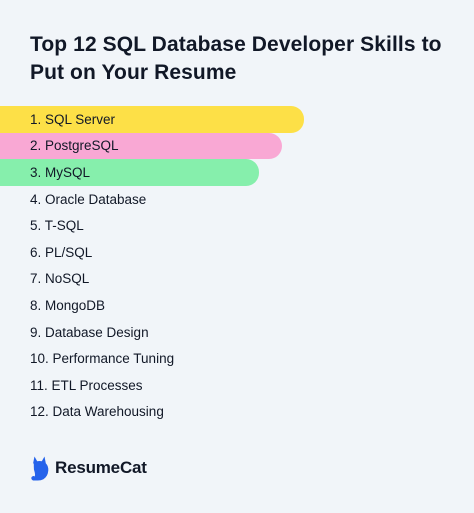 This screenshot has height=513, width=474. Describe the element at coordinates (57, 226) in the screenshot. I see `list-item-5: 5. T-SQL` at that location.